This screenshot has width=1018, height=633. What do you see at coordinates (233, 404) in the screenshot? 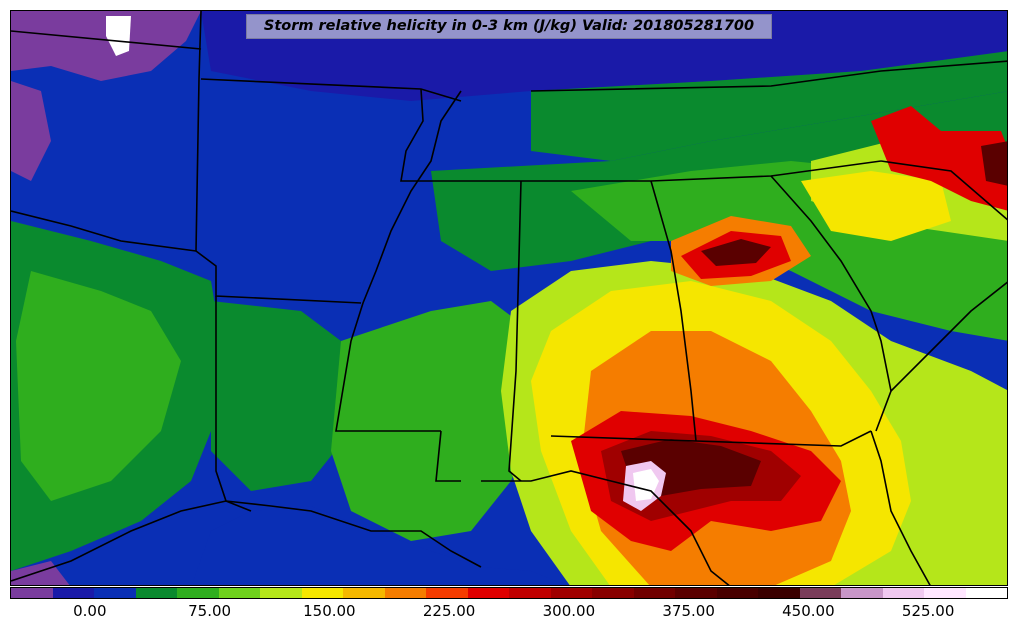
I see `boundary-louisiana` at bounding box center [233, 404].